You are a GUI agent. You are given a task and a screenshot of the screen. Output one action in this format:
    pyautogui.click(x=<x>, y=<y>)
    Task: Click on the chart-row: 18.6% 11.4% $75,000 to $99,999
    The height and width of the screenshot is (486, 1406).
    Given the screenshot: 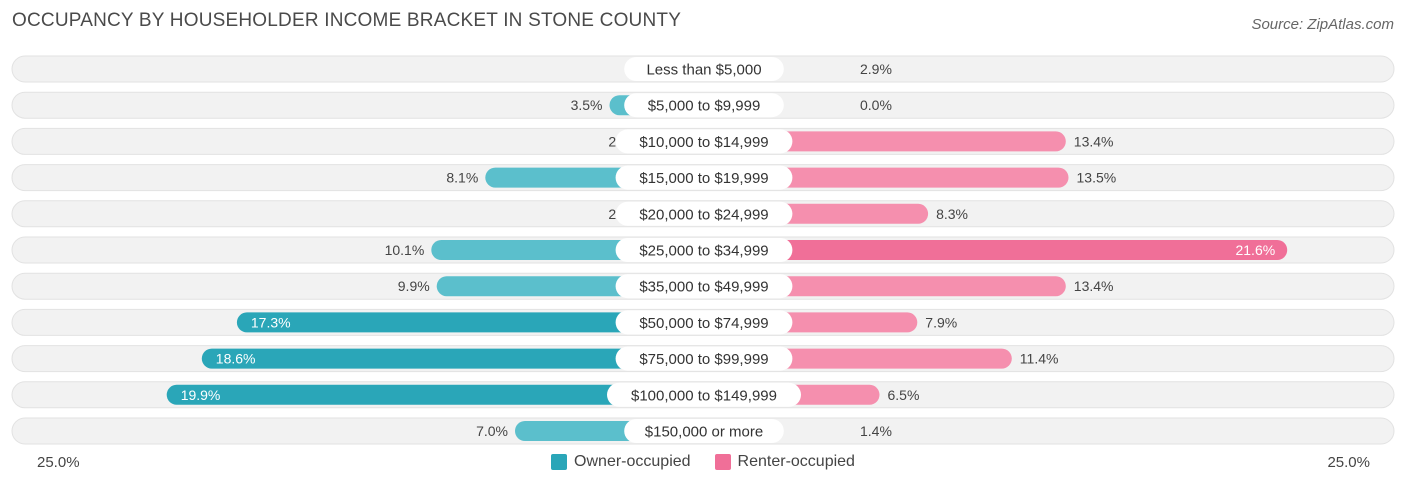 What is the action you would take?
    pyautogui.click(x=703, y=359)
    